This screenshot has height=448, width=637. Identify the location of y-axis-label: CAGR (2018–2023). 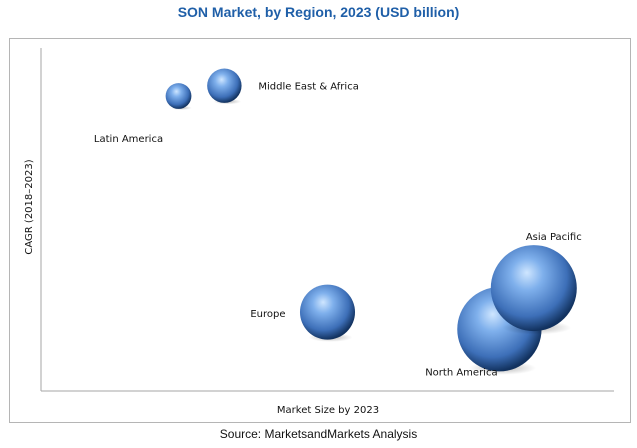
(29, 206).